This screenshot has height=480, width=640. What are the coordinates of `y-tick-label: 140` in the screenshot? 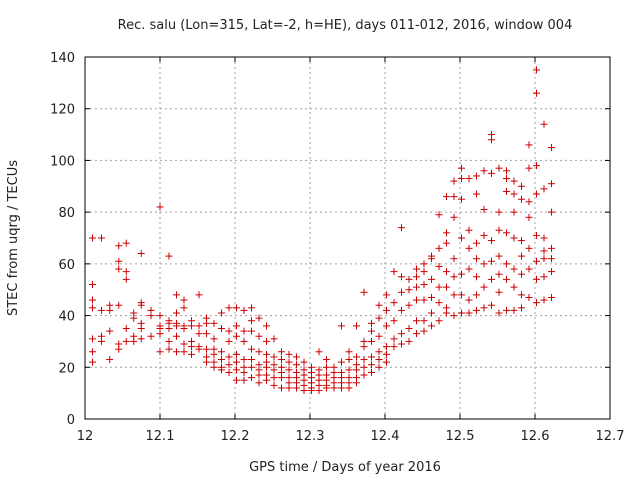 It's located at (62, 58).